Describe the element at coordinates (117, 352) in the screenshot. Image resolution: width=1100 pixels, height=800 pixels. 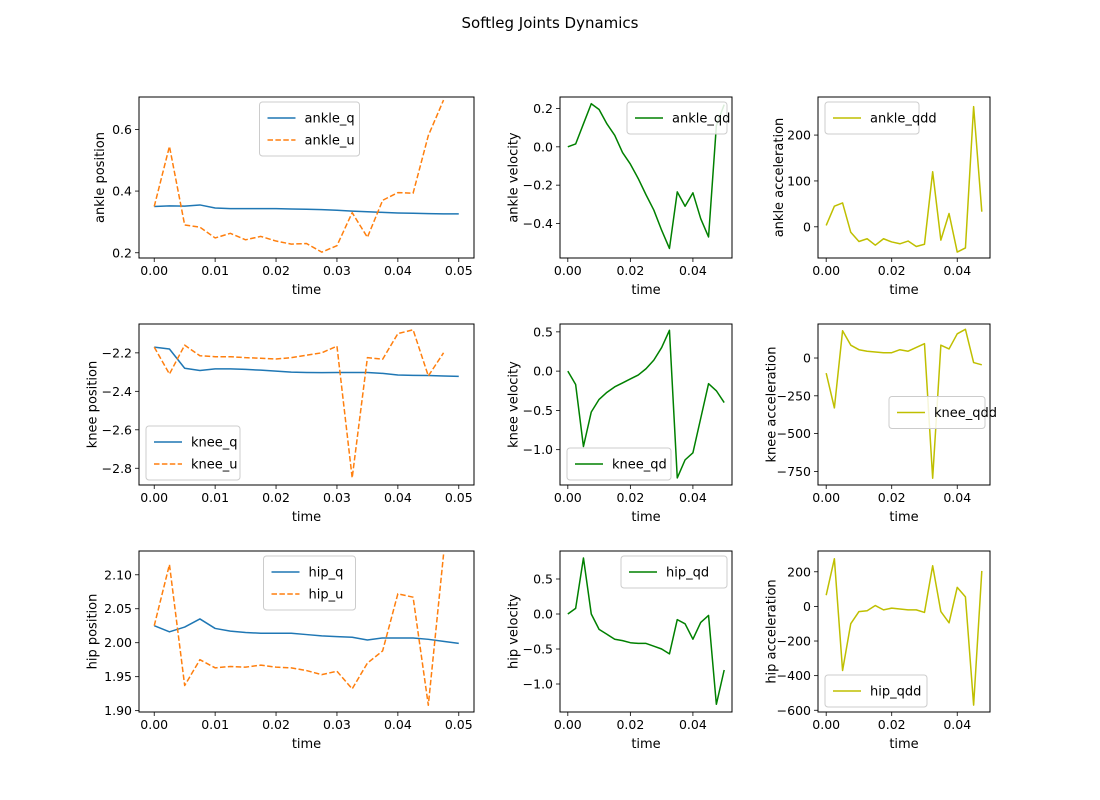
I see `y-tick-label: −2.2` at that location.